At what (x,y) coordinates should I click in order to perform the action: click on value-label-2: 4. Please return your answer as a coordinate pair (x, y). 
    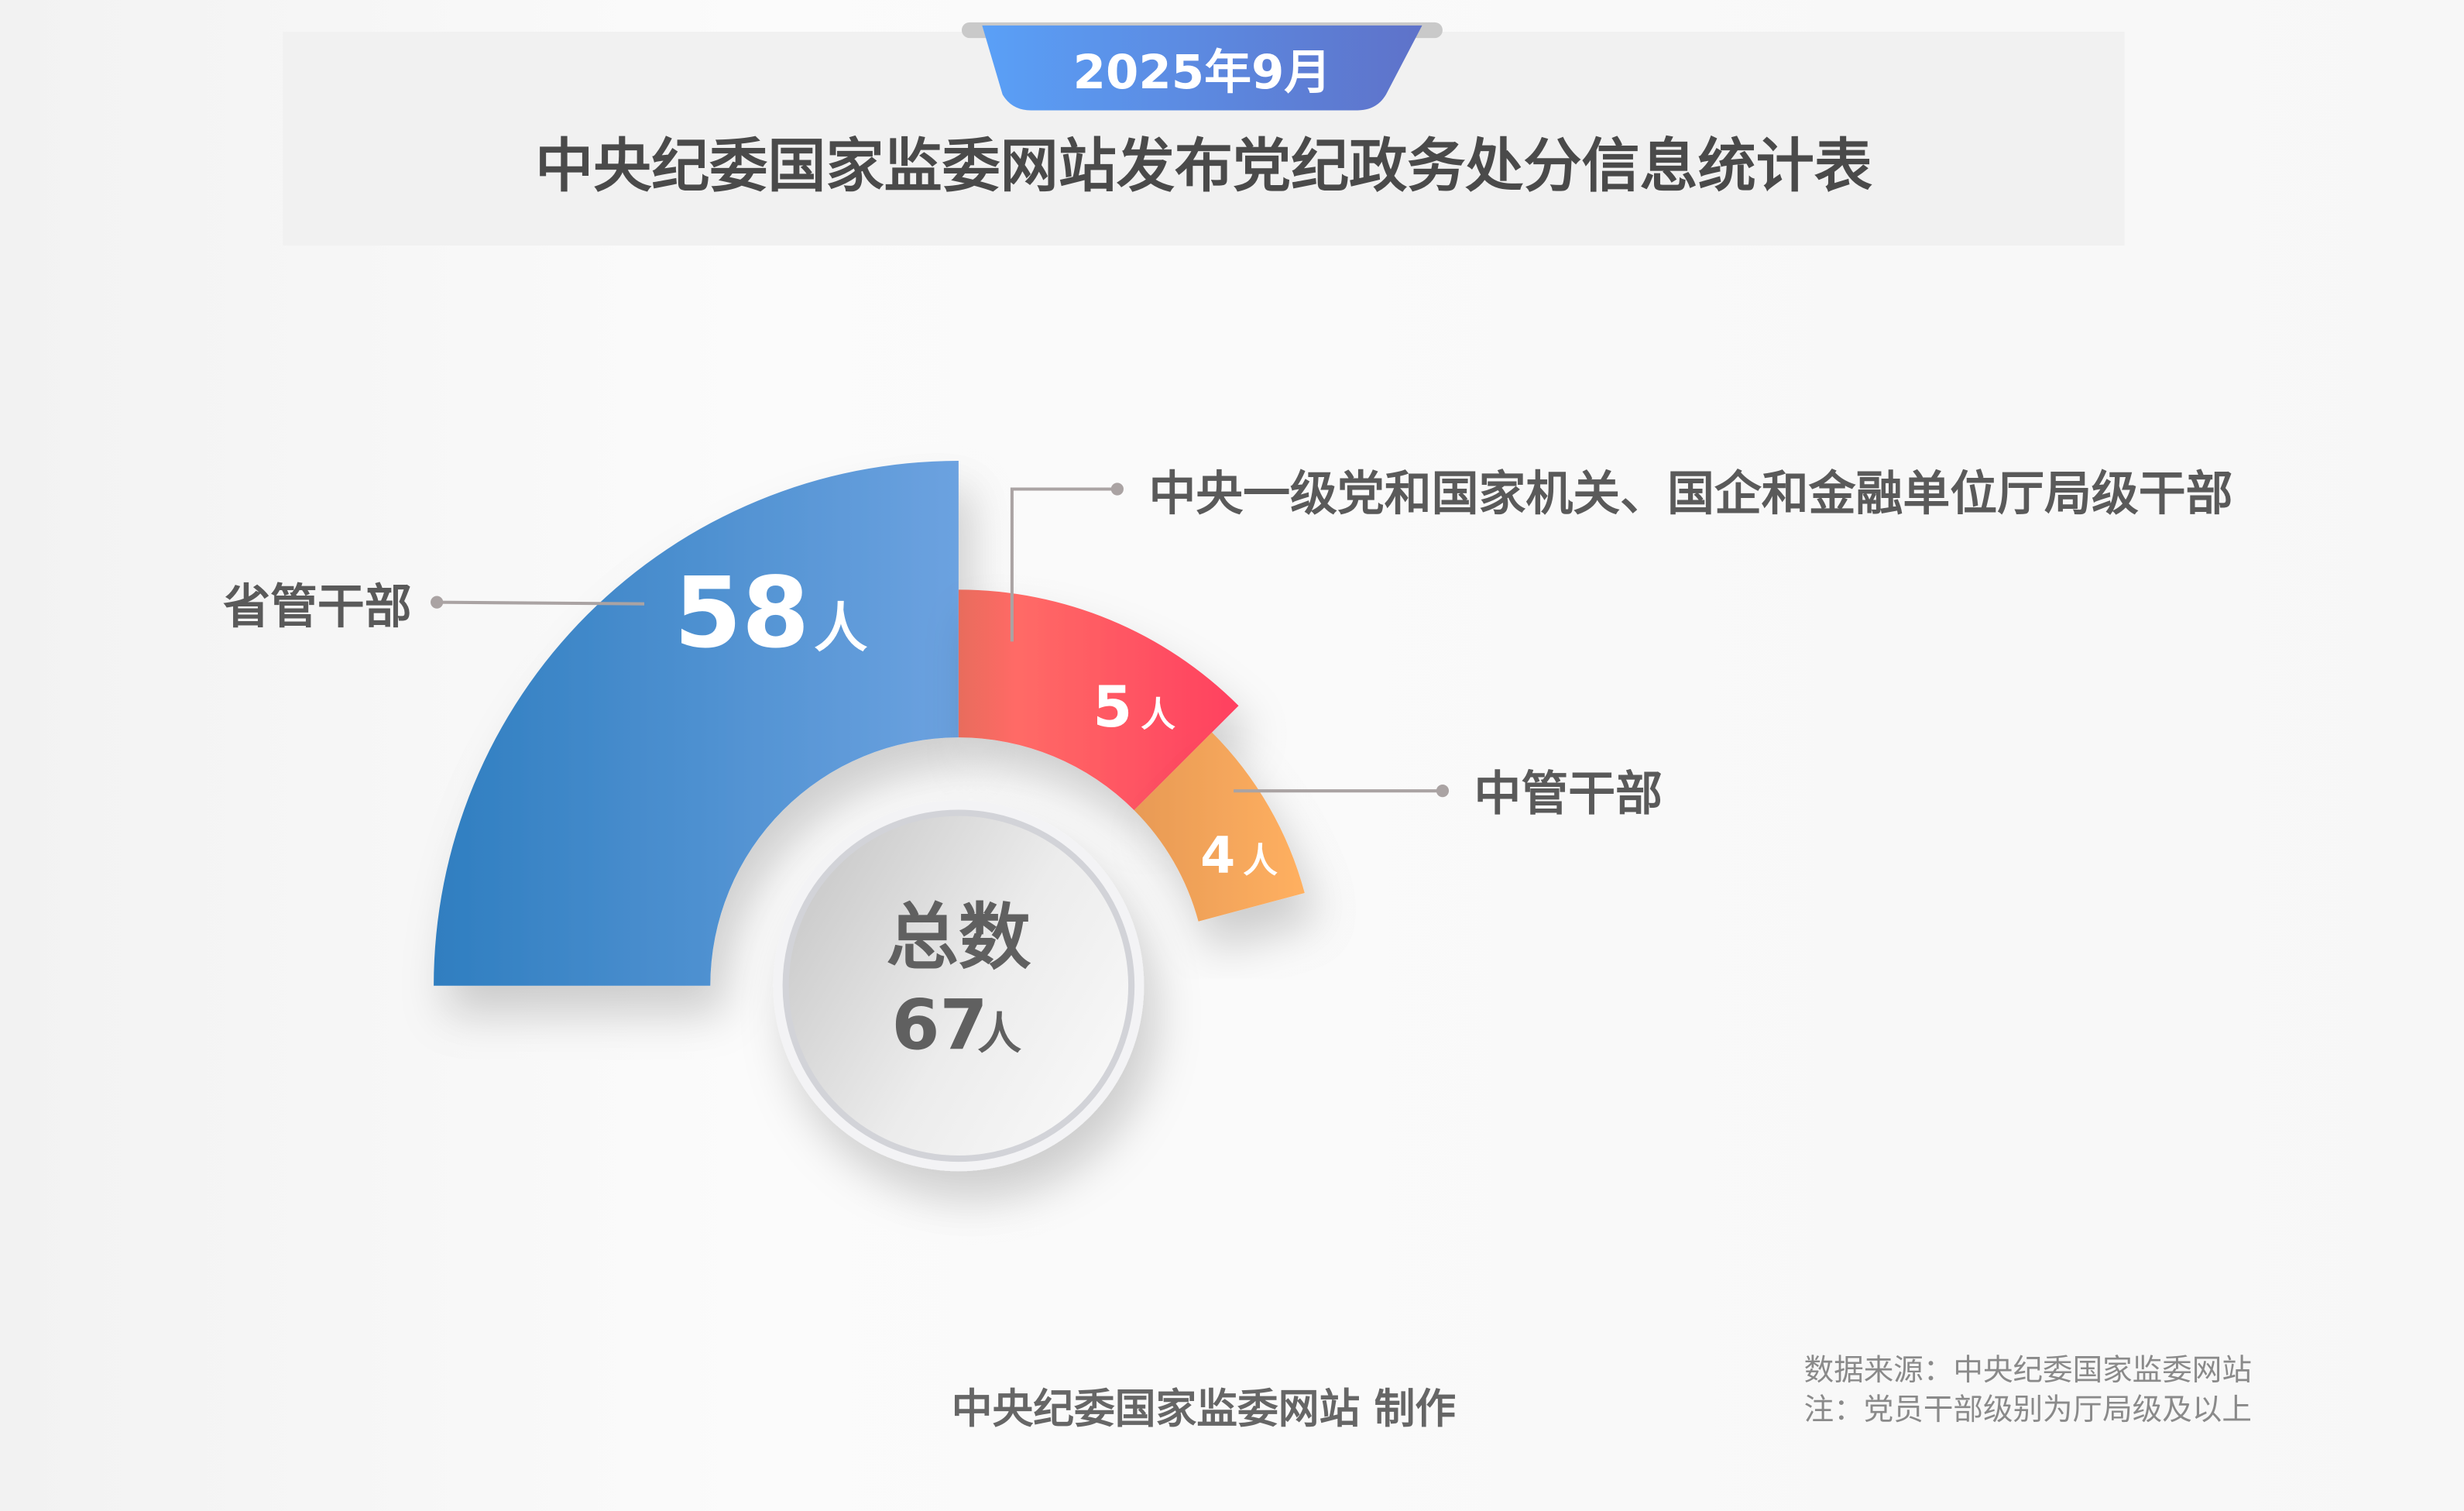
    Looking at the image, I should click on (1217, 856).